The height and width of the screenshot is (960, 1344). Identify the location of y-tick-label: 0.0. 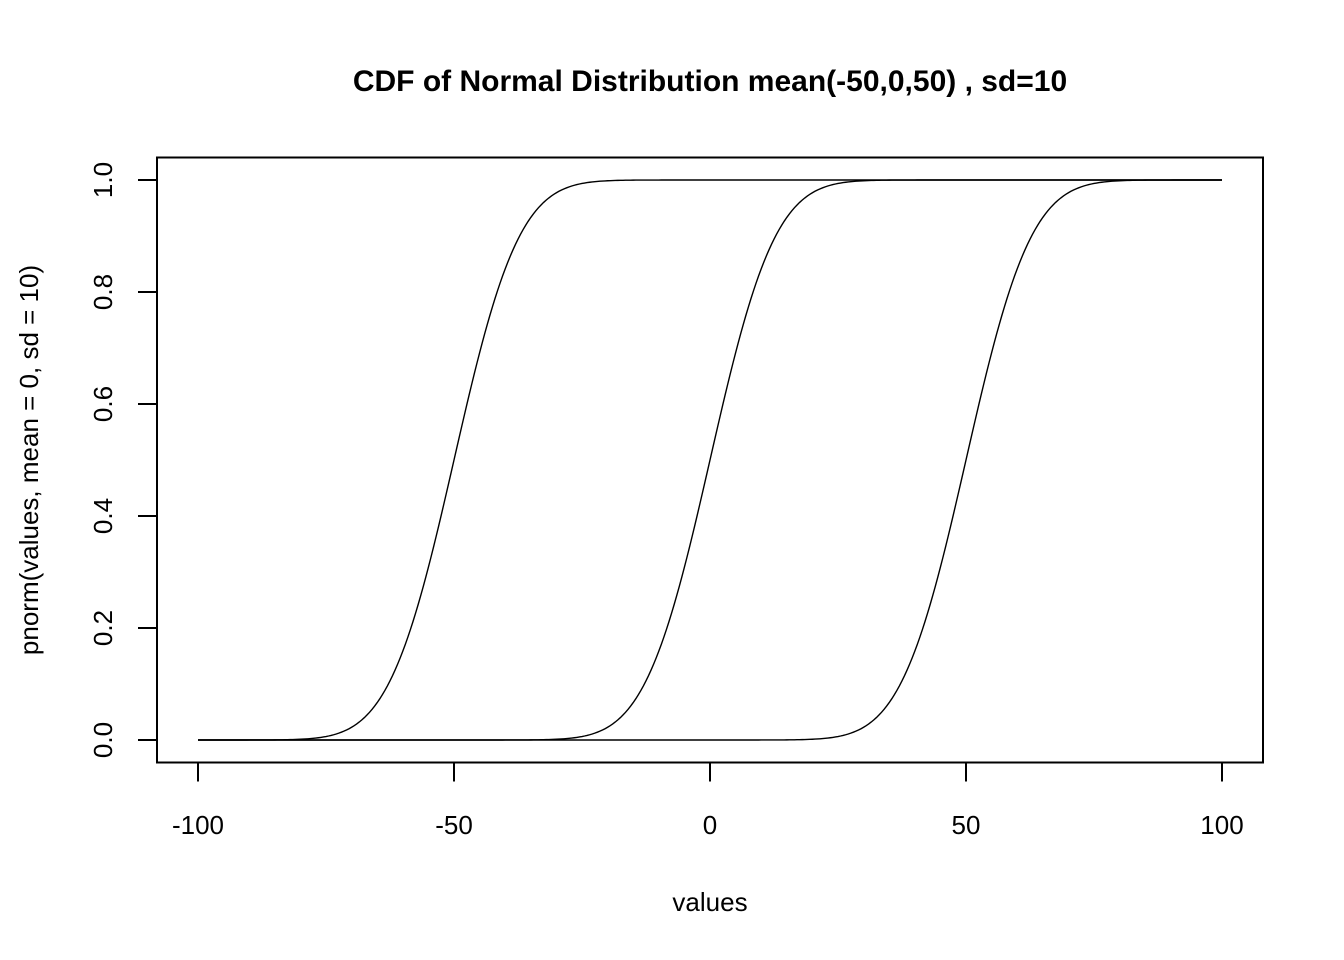
(103, 740).